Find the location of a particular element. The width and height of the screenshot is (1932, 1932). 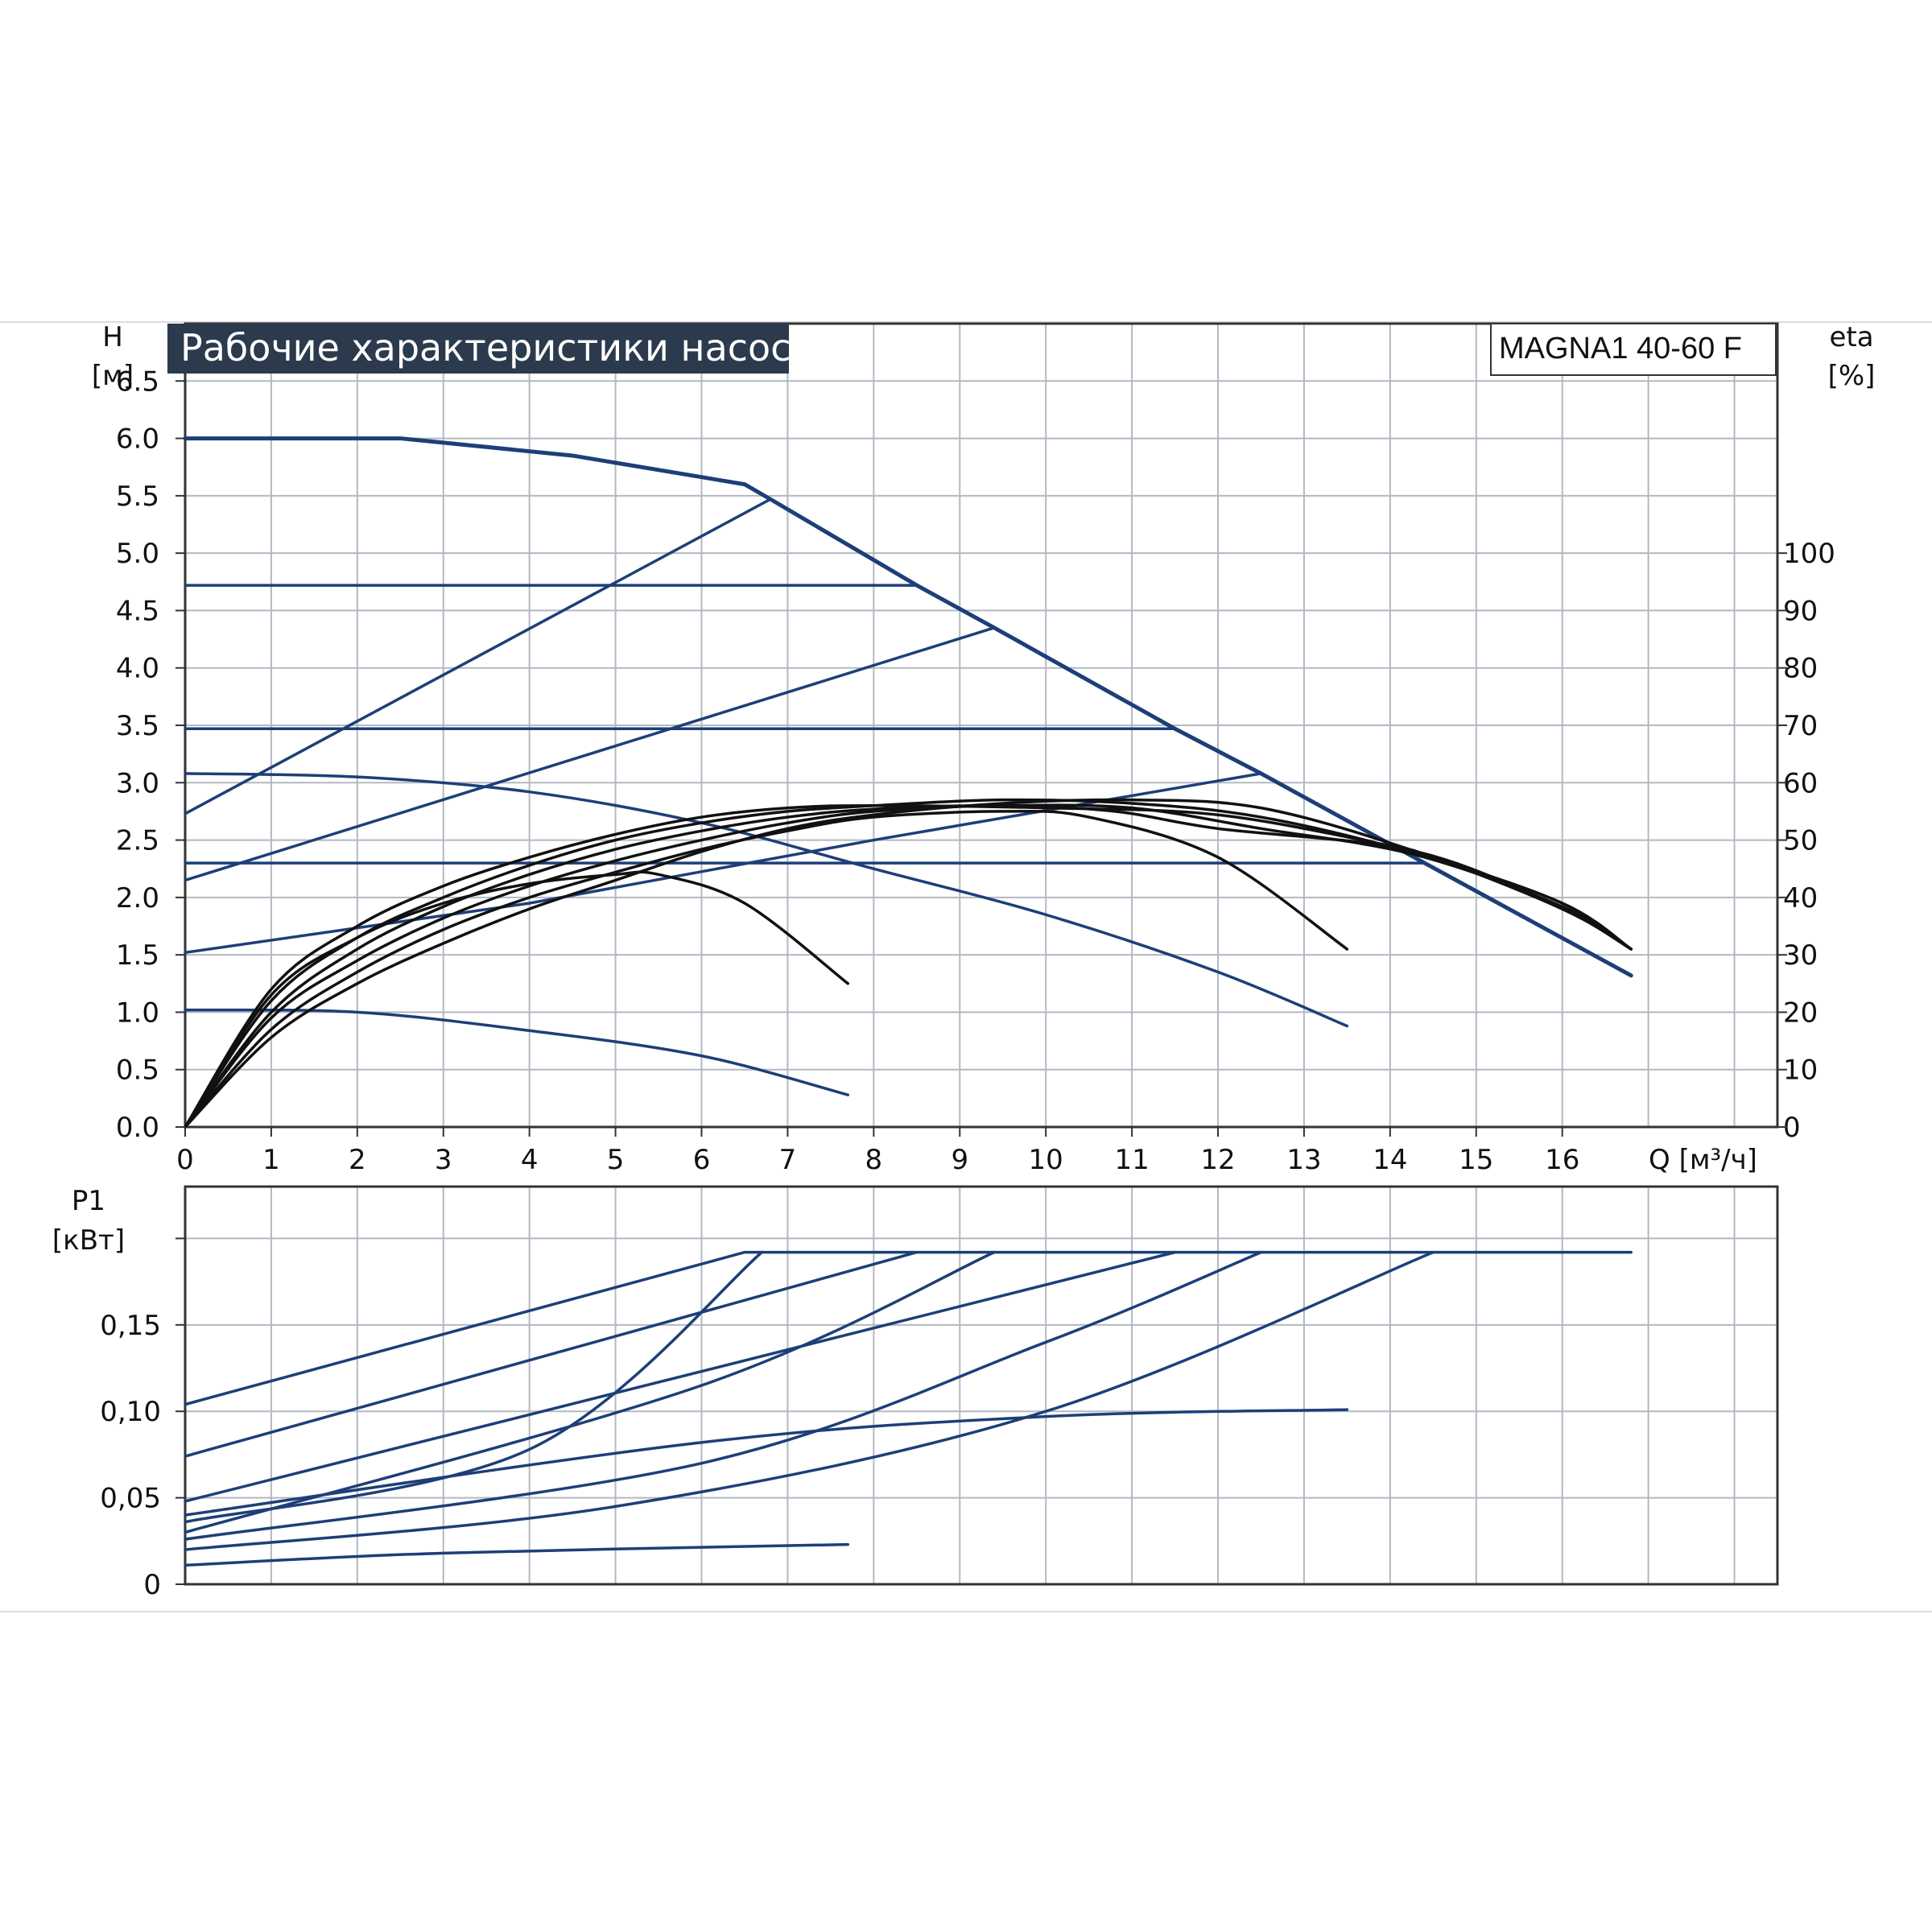

power-axis-symbol: P1 is located at coordinates (88, 1201).